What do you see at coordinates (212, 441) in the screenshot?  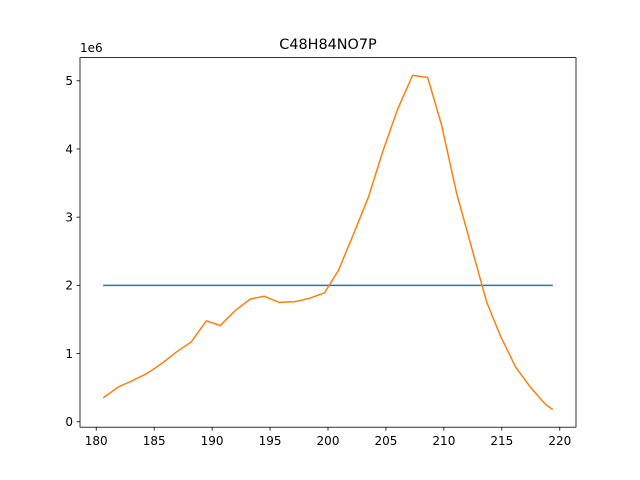 I see `x-tick-label: 190` at bounding box center [212, 441].